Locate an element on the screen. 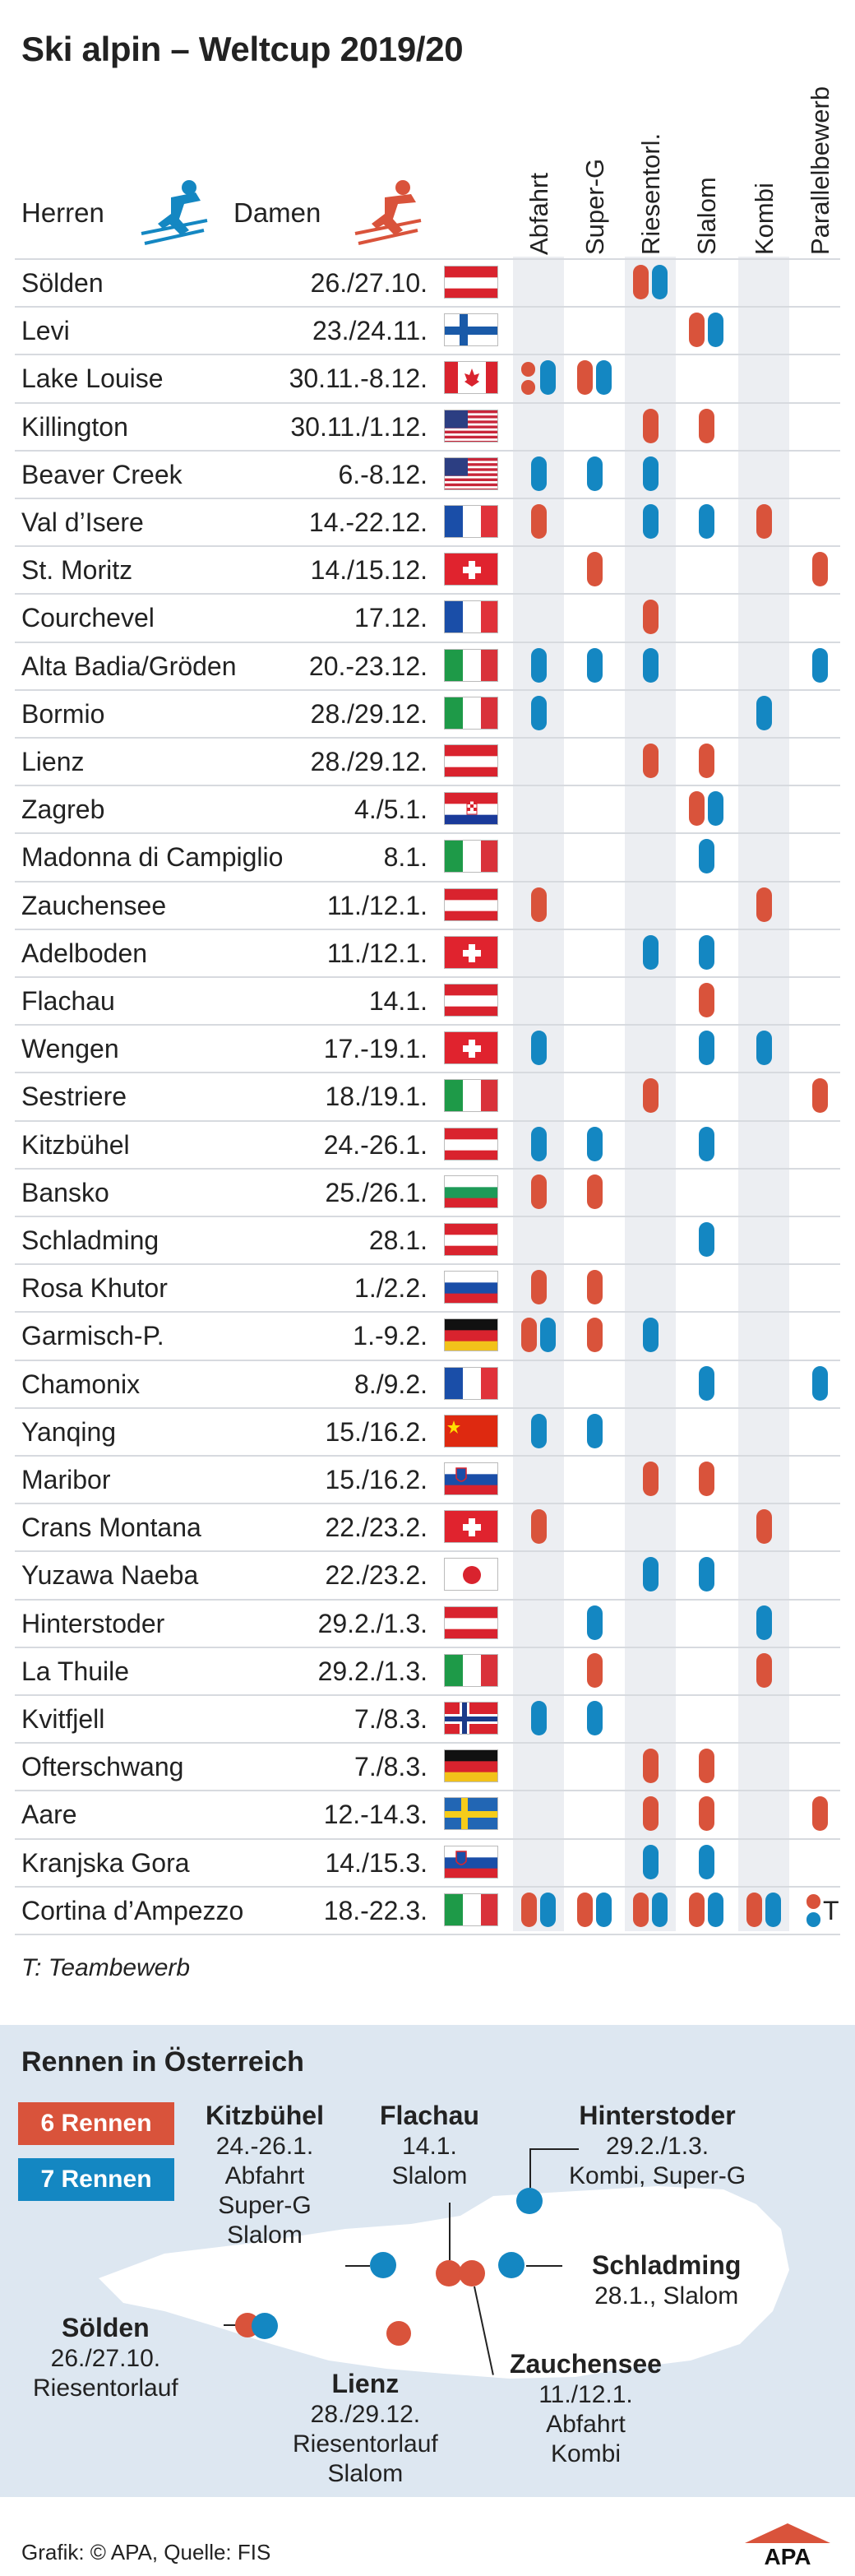 This screenshot has height=2576, width=855. venue-name: Kvitfjell is located at coordinates (63, 1719).